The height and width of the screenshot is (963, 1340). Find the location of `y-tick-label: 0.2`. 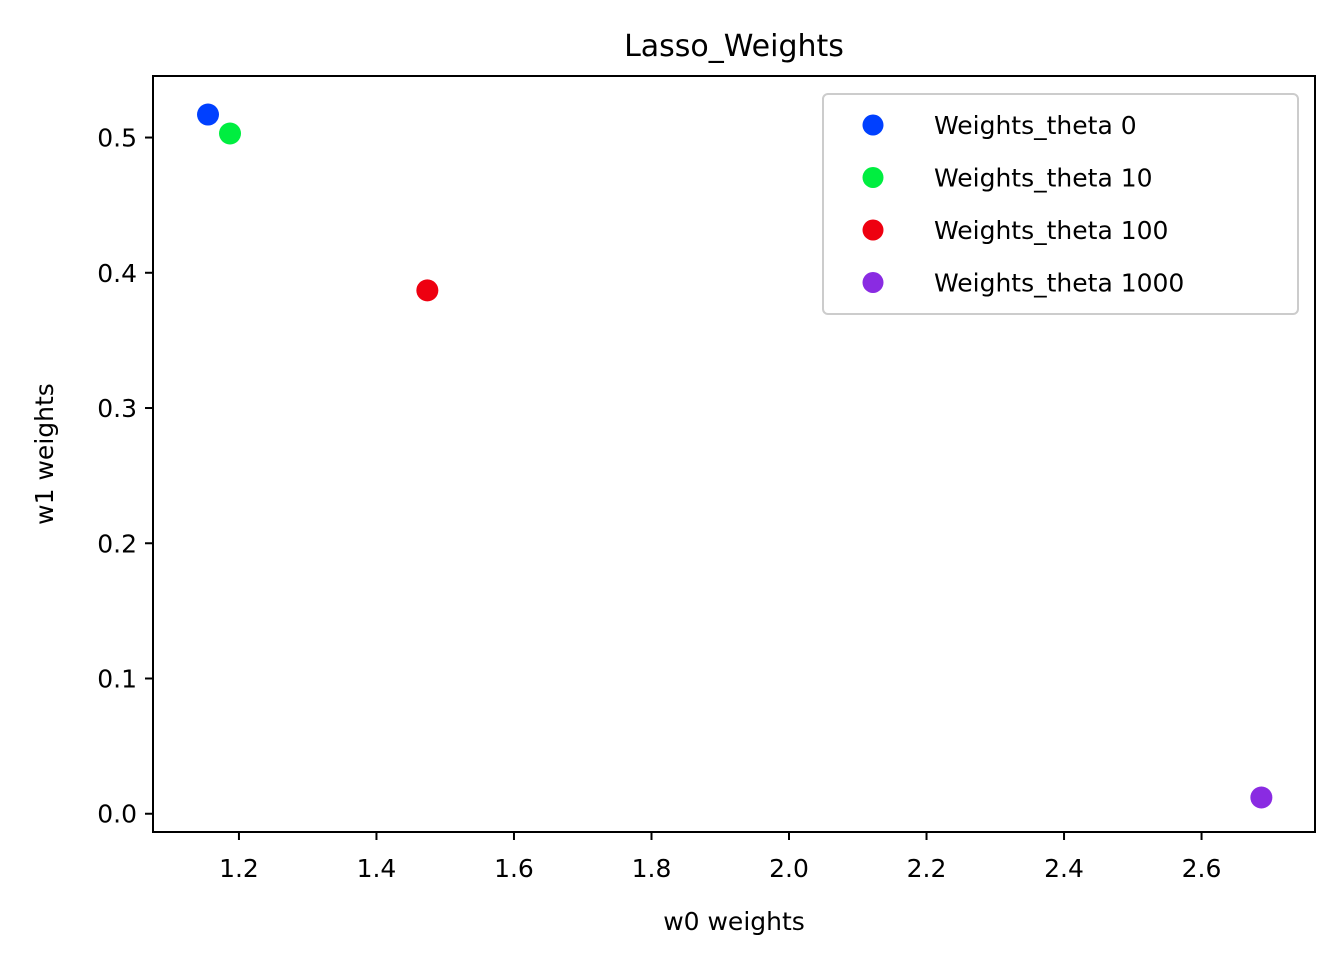

y-tick-label: 0.2 is located at coordinates (117, 543).